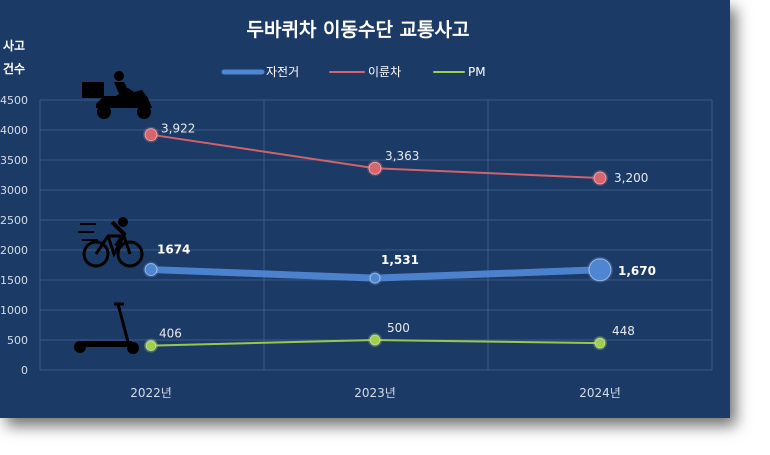  I want to click on y-tick-label: 4500, so click(14, 100).